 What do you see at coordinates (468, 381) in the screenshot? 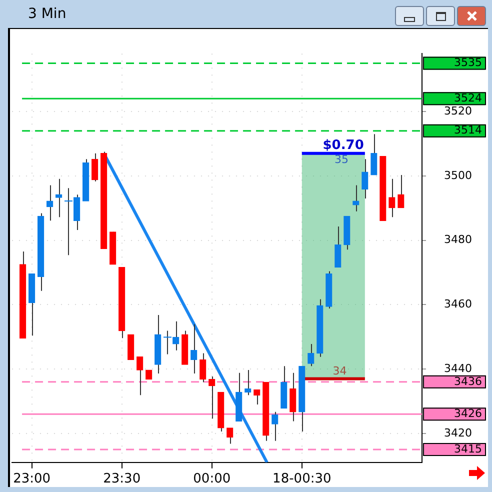
I see `ref-line-label: 3436` at bounding box center [468, 381].